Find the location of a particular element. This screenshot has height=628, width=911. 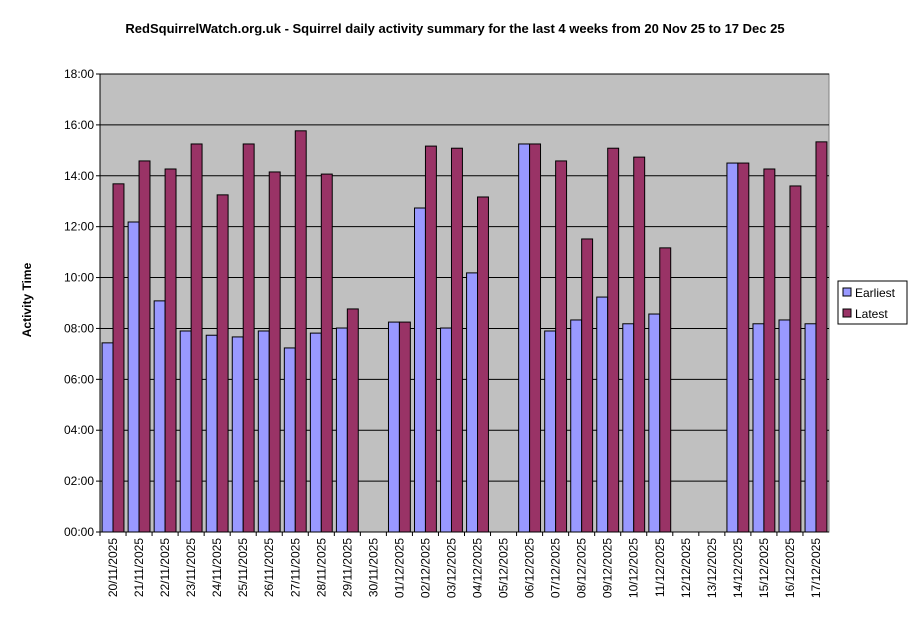

y-tick-label: 00:00 is located at coordinates (79, 532).